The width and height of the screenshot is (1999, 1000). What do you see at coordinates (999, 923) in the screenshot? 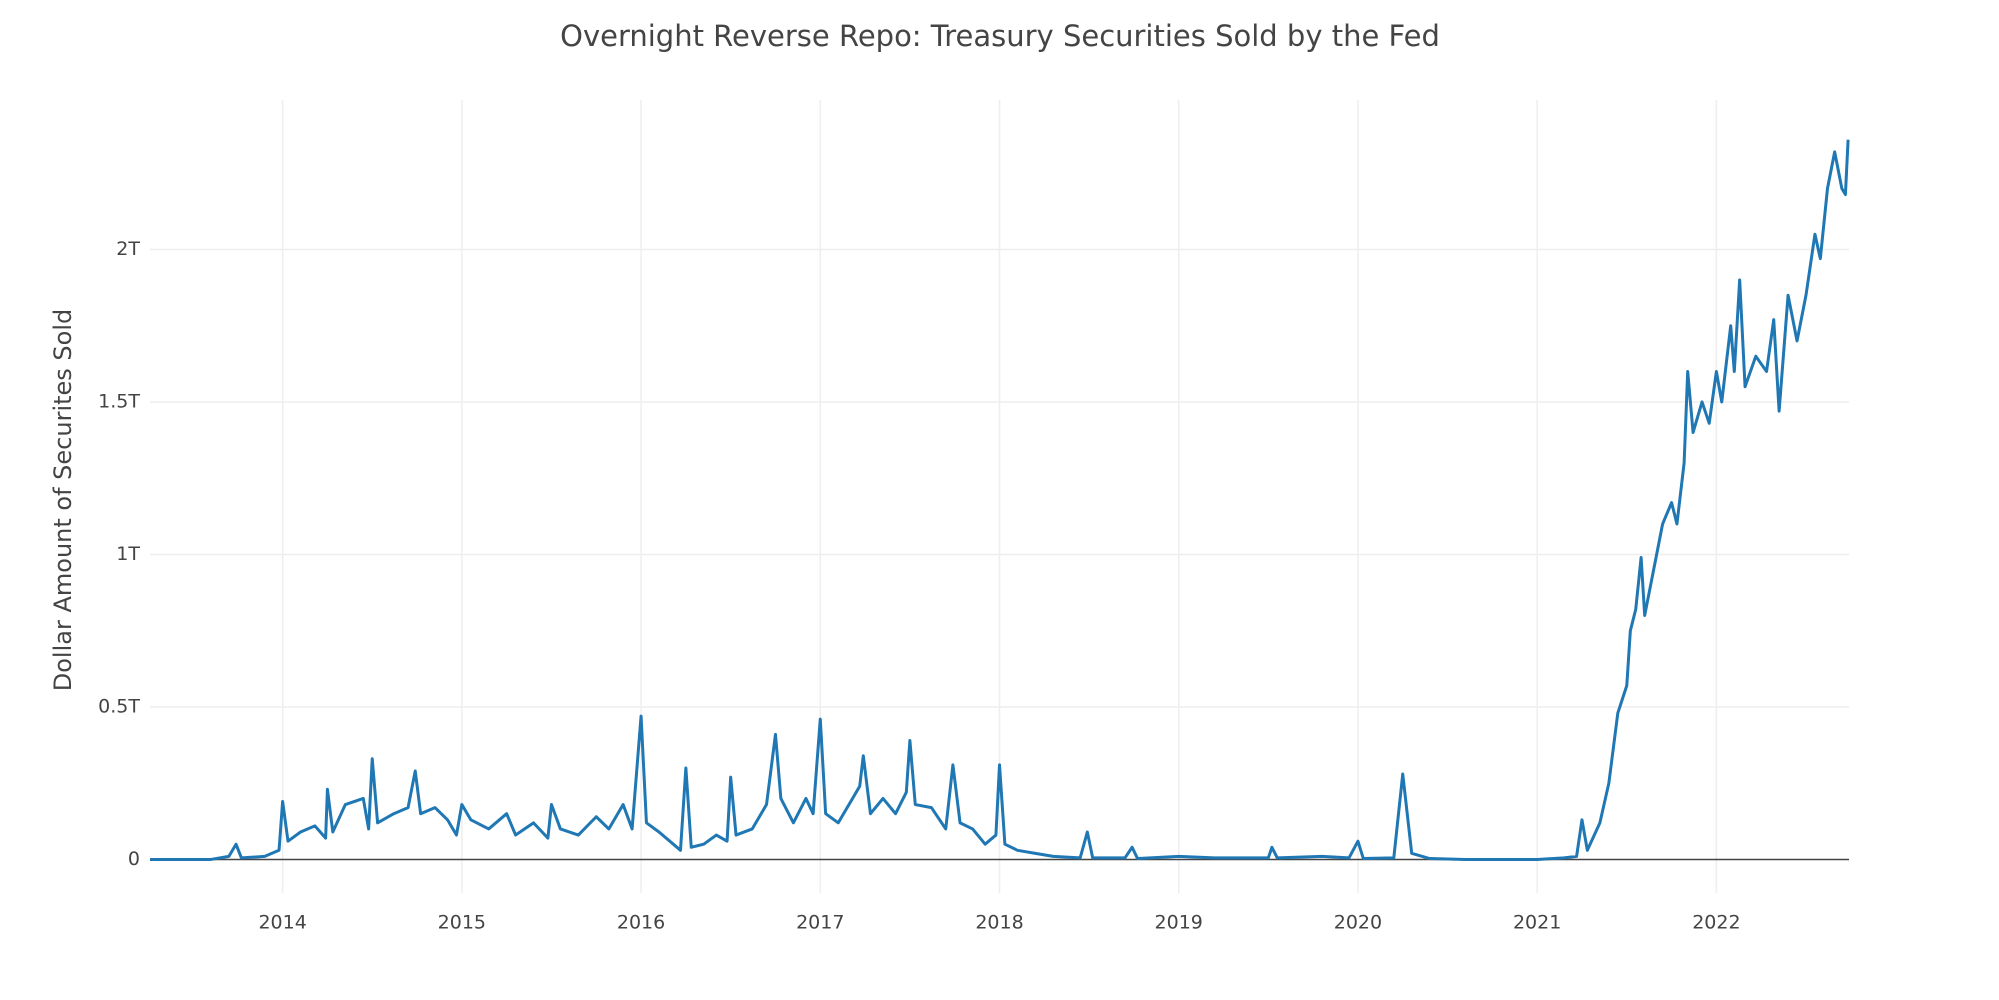
I see `x-tick-label: 2018` at bounding box center [999, 923].